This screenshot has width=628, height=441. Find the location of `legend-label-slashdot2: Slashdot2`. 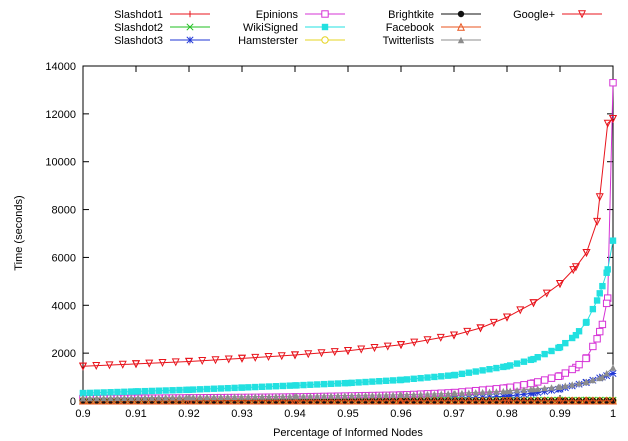

legend-label-slashdot2: Slashdot2 is located at coordinates (138, 28).